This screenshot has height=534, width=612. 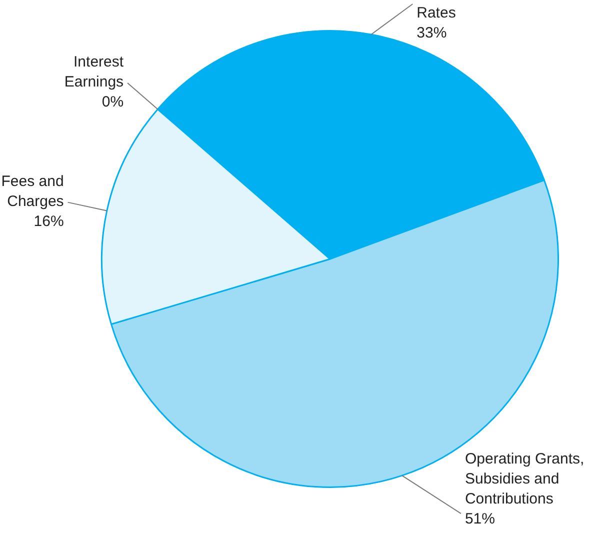 I want to click on text: 0%, so click(x=113, y=102).